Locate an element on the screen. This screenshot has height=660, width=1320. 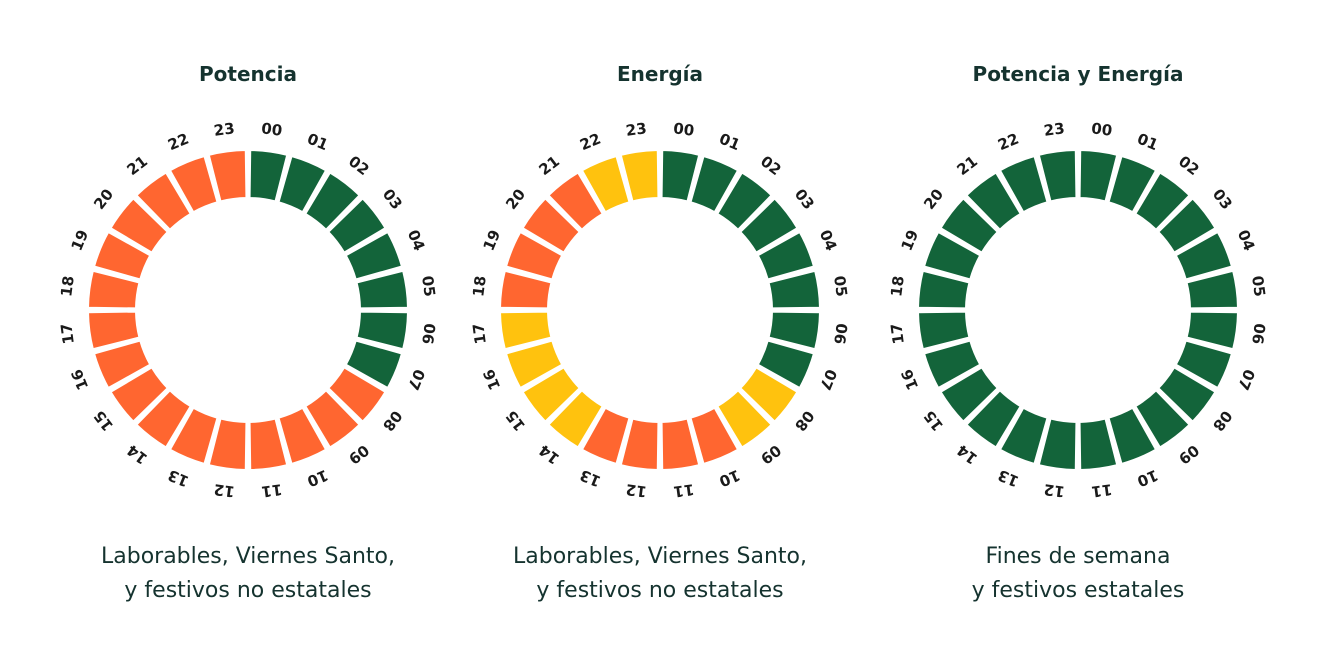
panel-title: Energía is located at coordinates (660, 74).